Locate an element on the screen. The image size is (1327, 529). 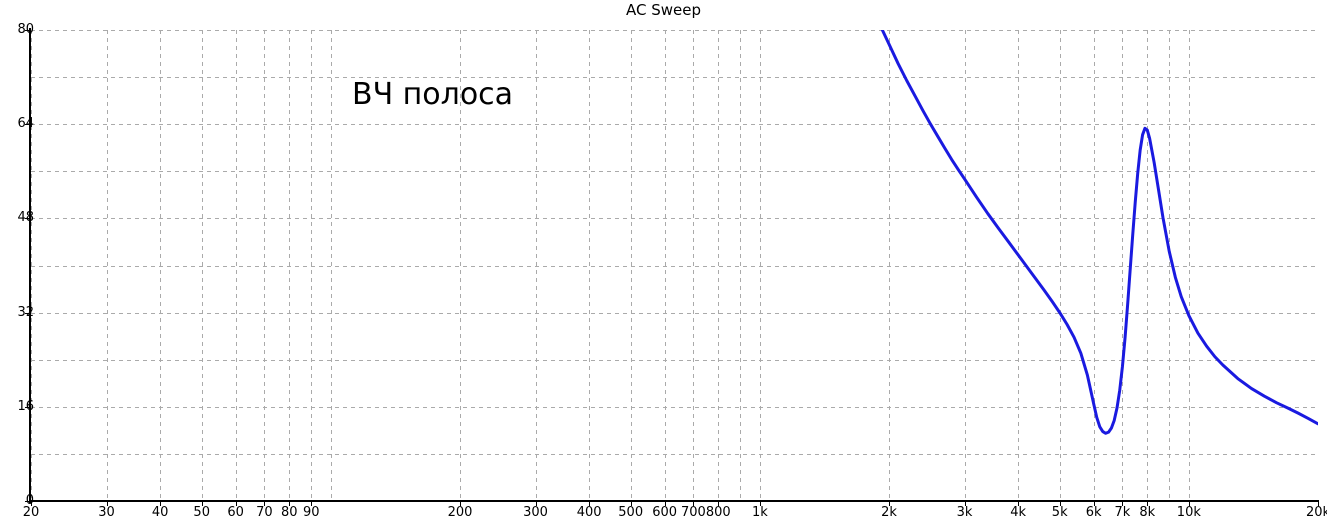
x-tick-label: 300 is located at coordinates (535, 512).